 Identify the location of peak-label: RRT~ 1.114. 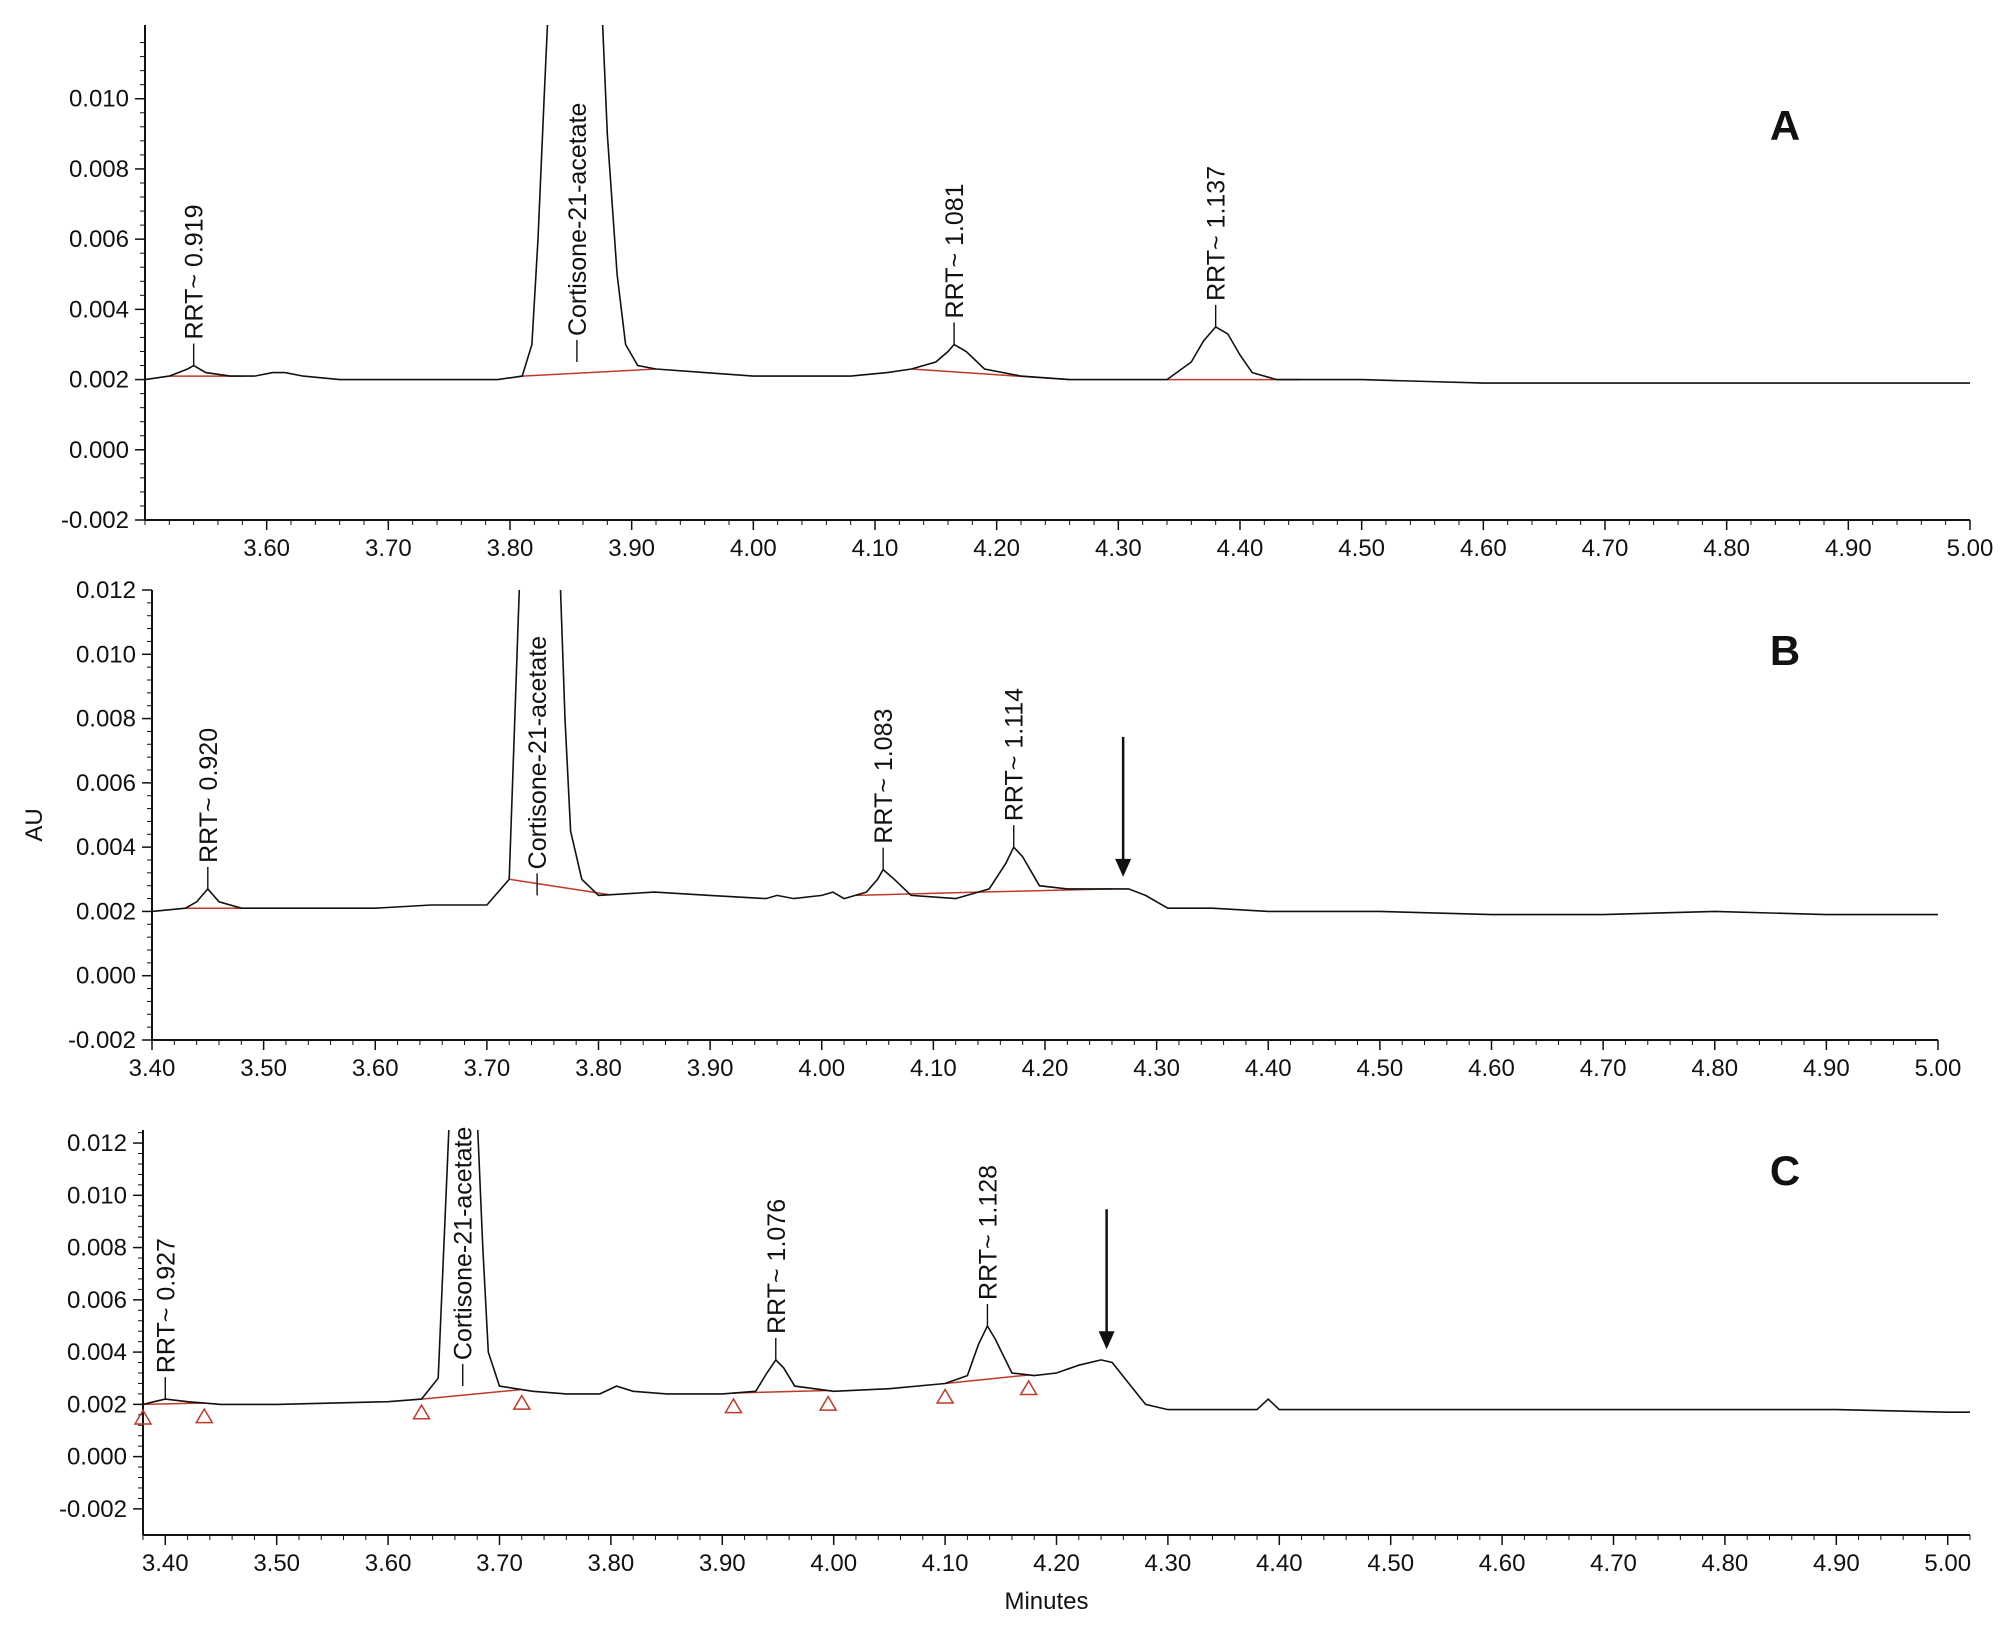
(1015, 754).